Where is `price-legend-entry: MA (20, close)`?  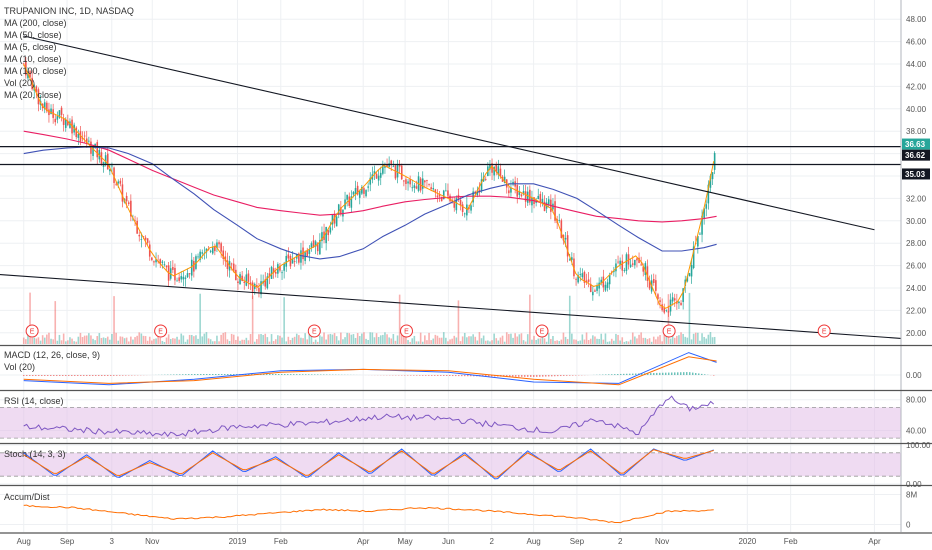
price-legend-entry: MA (20, close) is located at coordinates (33, 95).